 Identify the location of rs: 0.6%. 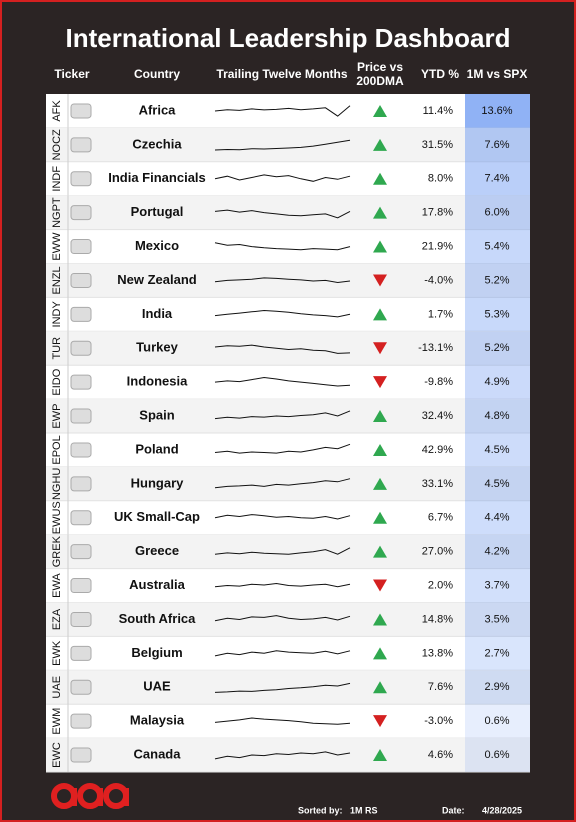
(496, 721).